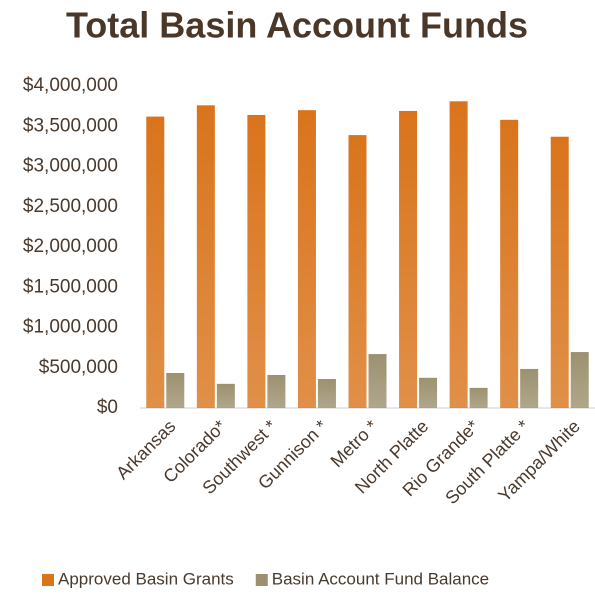 The image size is (595, 595). What do you see at coordinates (78, 367) in the screenshot?
I see `y-tick-label: $500,000` at bounding box center [78, 367].